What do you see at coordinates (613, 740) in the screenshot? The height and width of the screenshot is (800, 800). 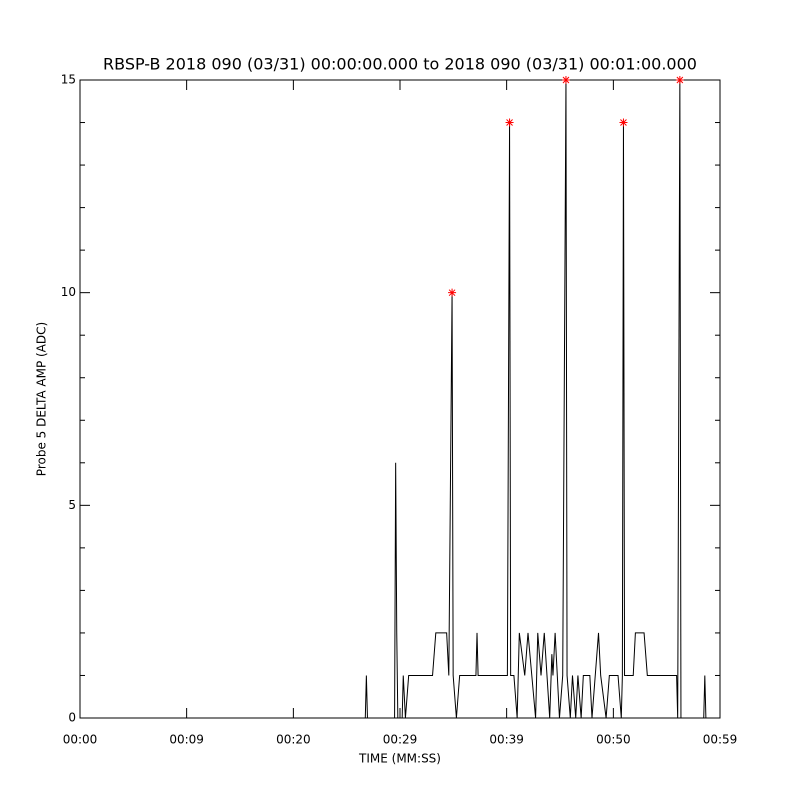 I see `x-tick-label: 00:50` at bounding box center [613, 740].